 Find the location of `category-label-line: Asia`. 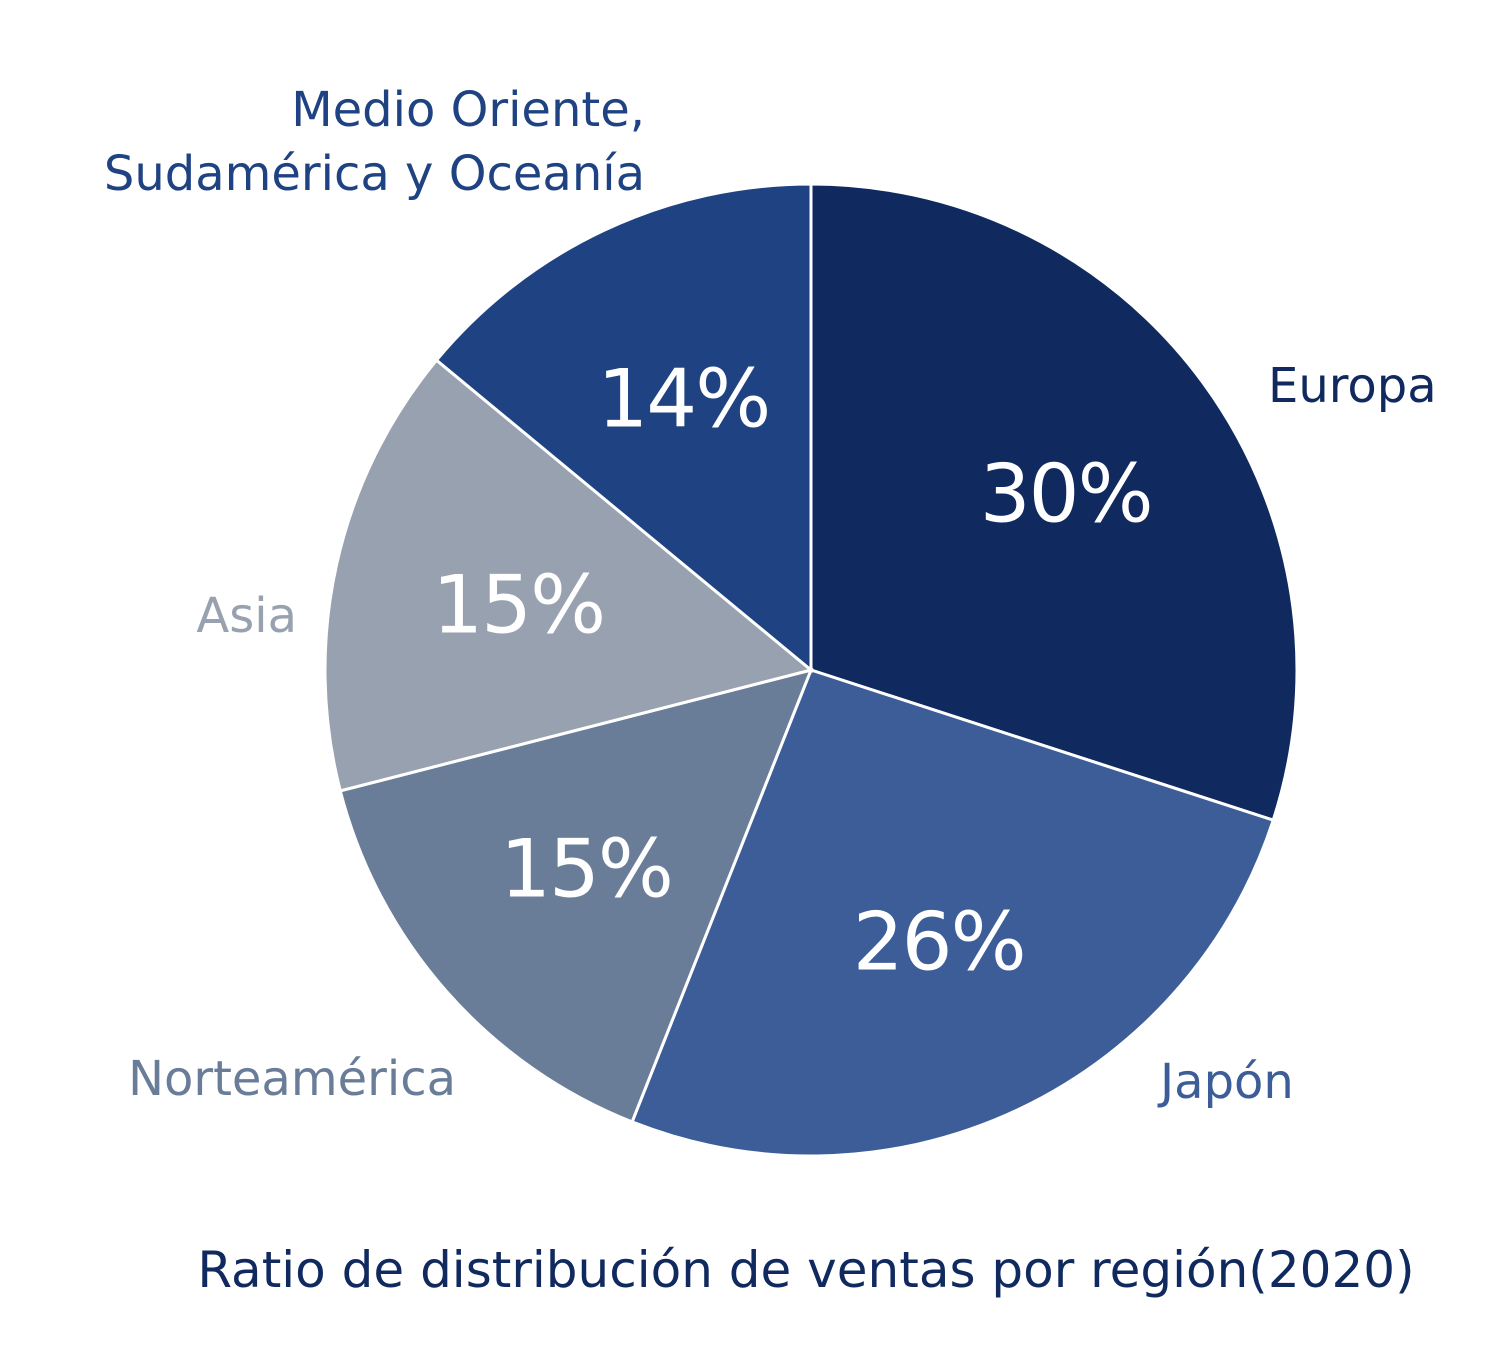

category-label-line: Asia is located at coordinates (246, 616).